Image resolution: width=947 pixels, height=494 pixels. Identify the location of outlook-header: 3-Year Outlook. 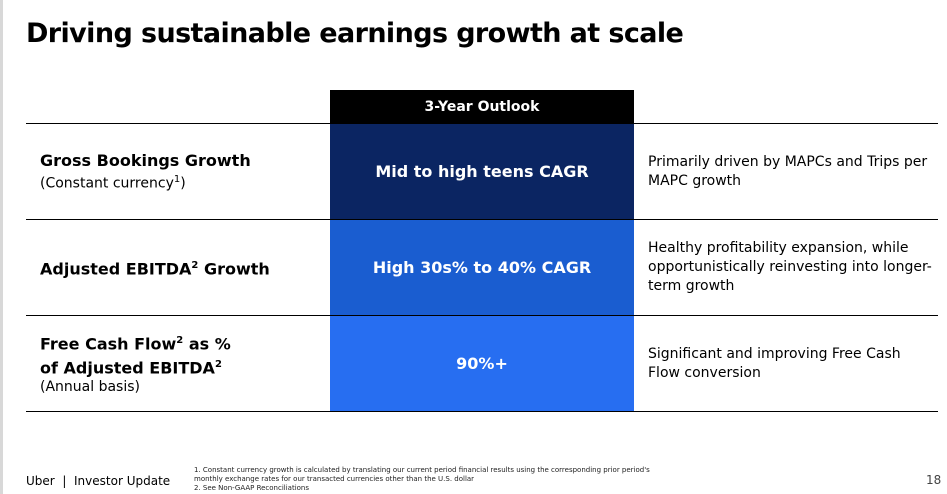
(482, 107).